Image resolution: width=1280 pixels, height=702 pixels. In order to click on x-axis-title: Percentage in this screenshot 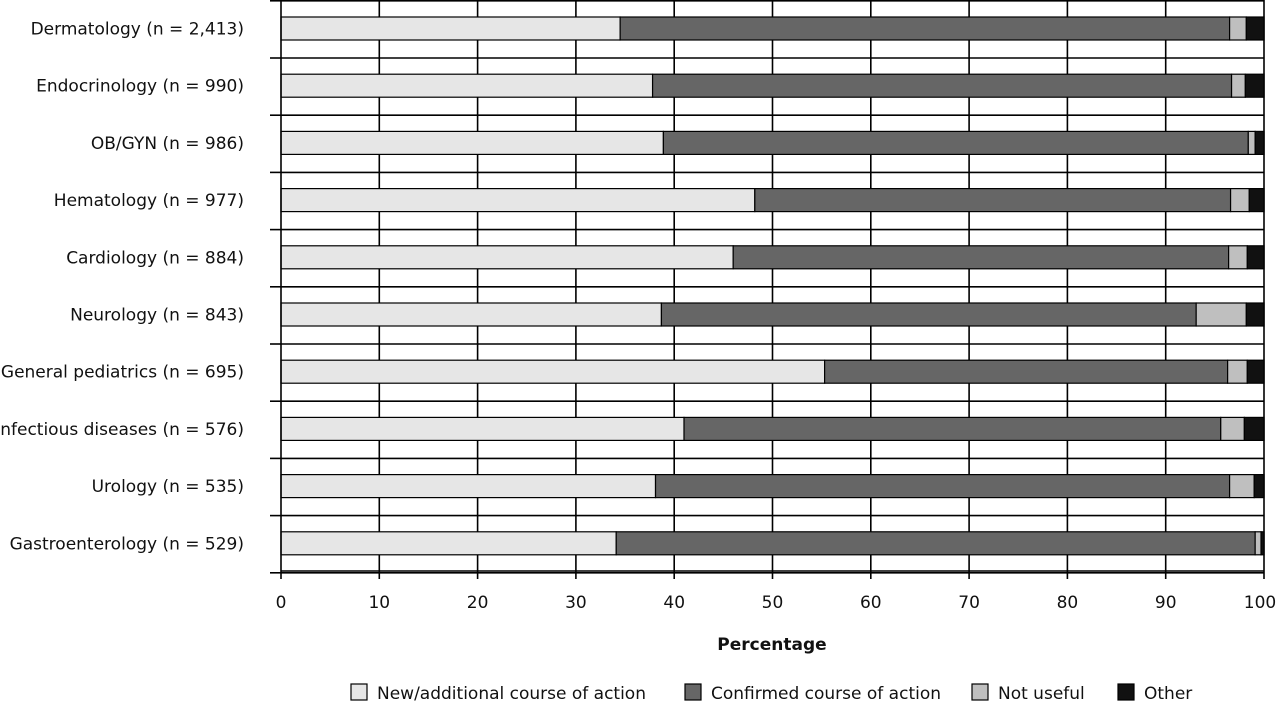, I will do `click(771, 645)`.